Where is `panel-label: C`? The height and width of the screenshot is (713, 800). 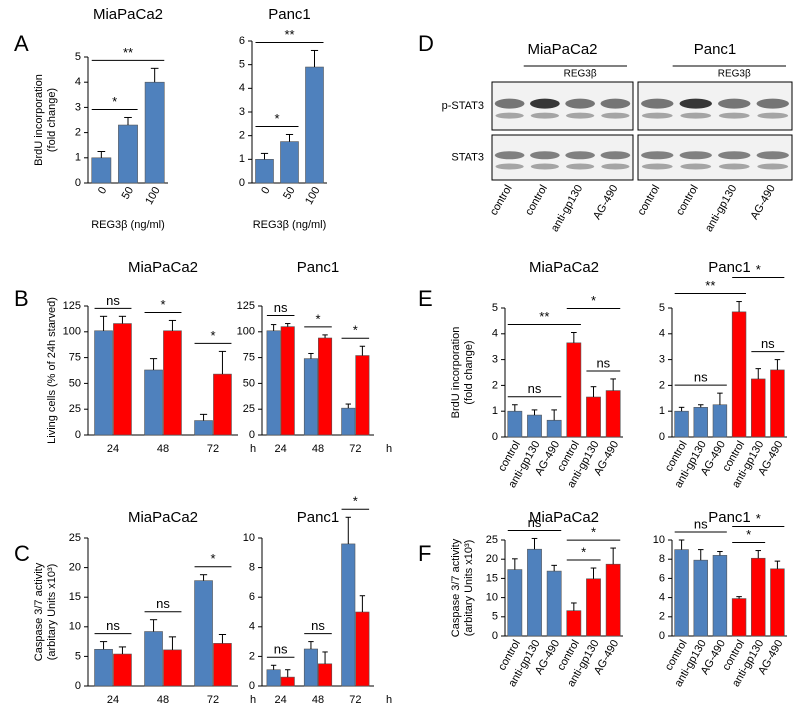 panel-label: C is located at coordinates (22, 553).